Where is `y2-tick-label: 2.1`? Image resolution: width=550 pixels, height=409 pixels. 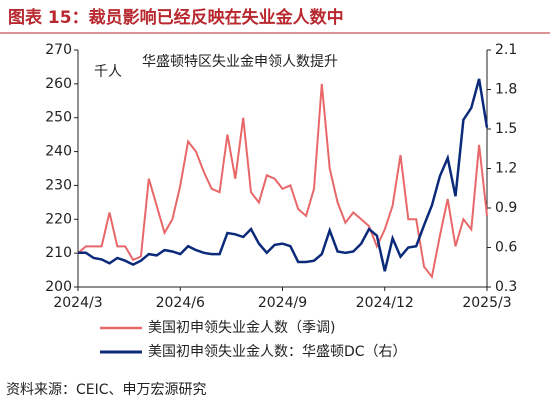 y2-tick-label: 2.1 is located at coordinates (506, 50).